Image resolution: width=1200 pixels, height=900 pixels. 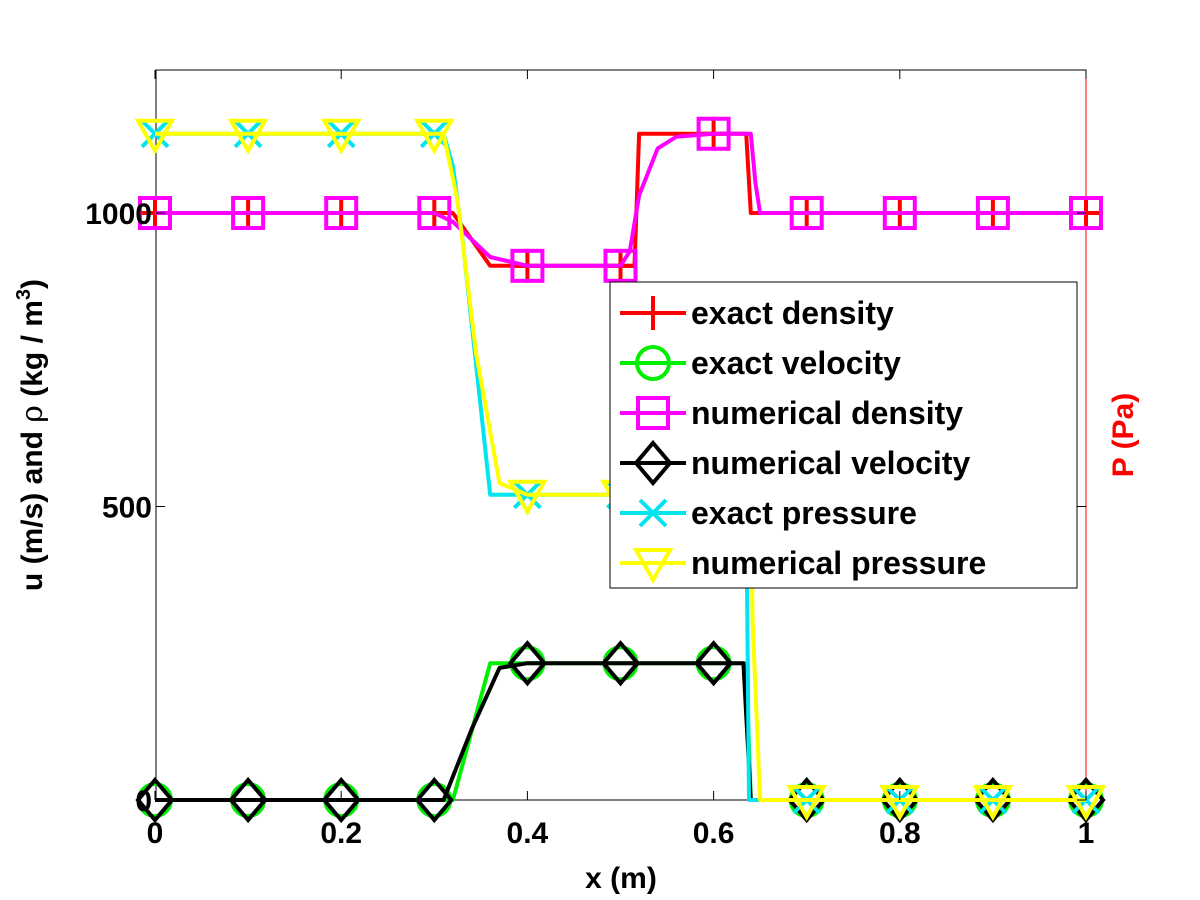 I want to click on x-tick-label: 0.6, so click(x=714, y=833).